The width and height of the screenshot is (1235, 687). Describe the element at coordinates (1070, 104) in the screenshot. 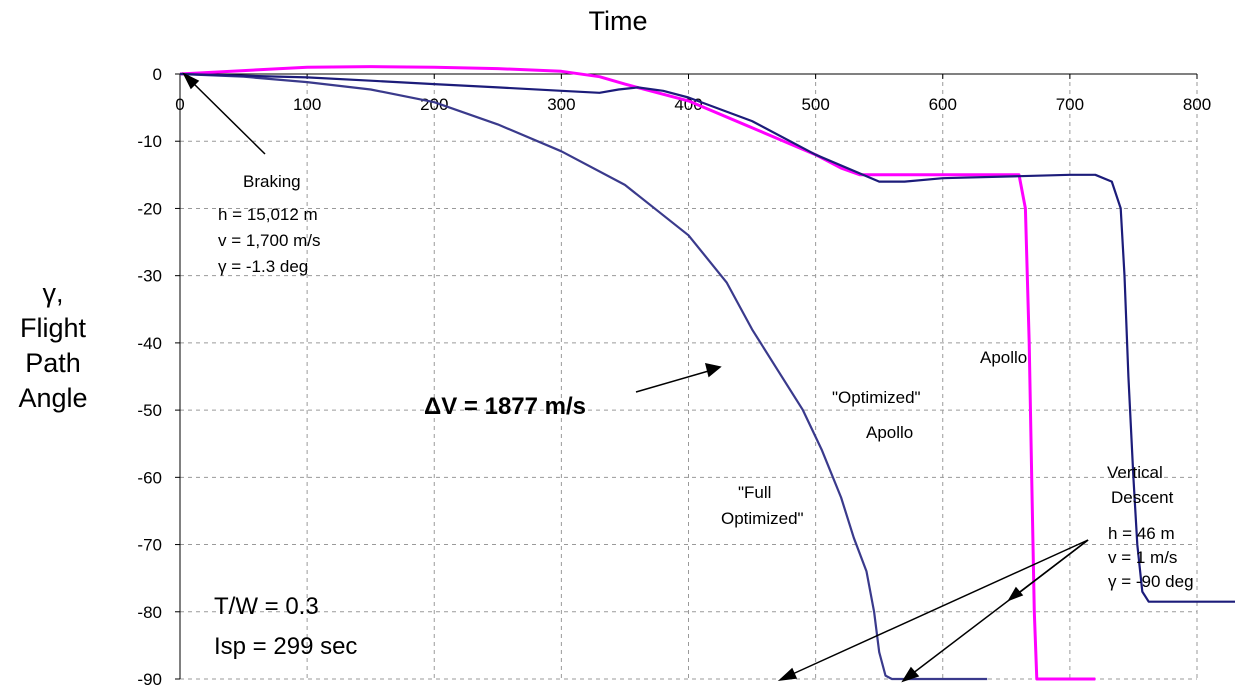

I see `x-tick-label: 700` at that location.